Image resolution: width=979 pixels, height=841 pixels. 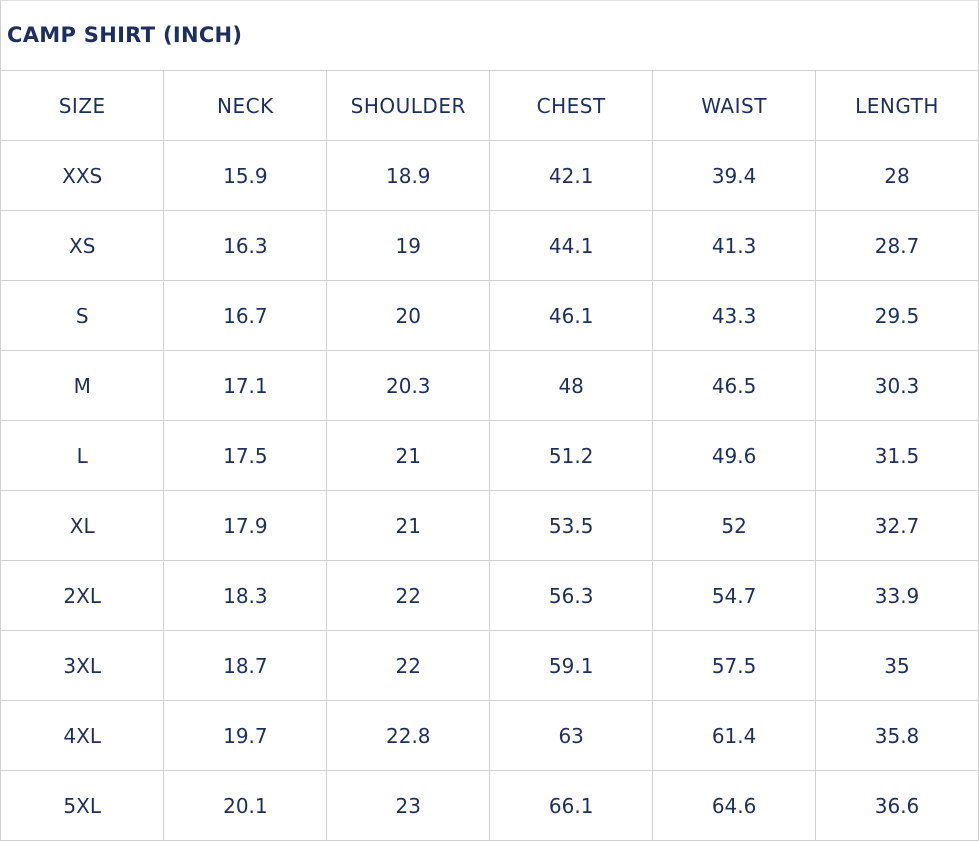 I want to click on cell-size: L, so click(x=83, y=455).